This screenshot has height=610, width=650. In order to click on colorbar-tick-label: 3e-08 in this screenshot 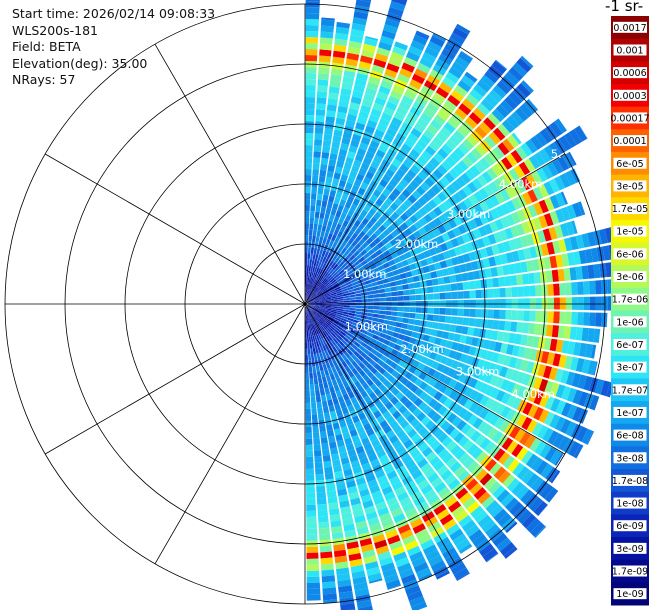, I will do `click(629, 458)`.